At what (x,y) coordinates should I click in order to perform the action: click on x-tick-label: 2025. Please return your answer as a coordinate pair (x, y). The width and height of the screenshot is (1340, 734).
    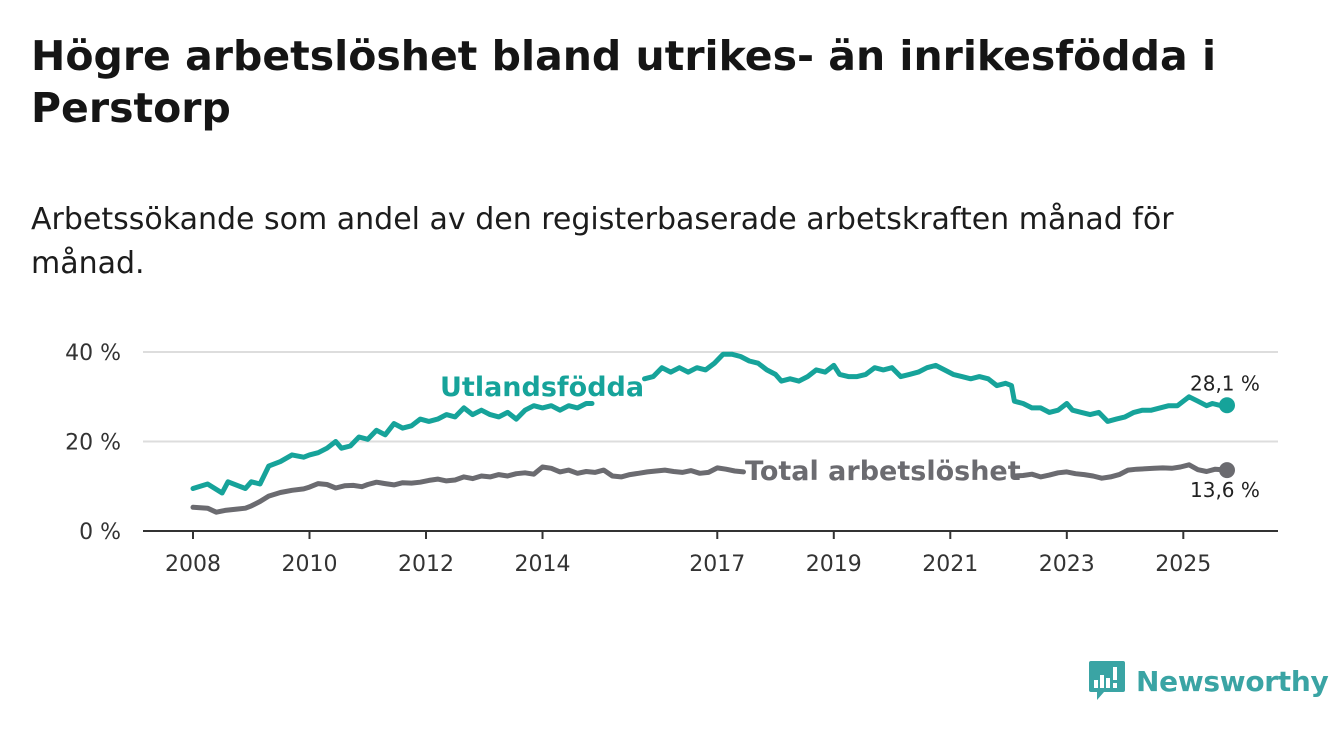
    Looking at the image, I should click on (1183, 564).